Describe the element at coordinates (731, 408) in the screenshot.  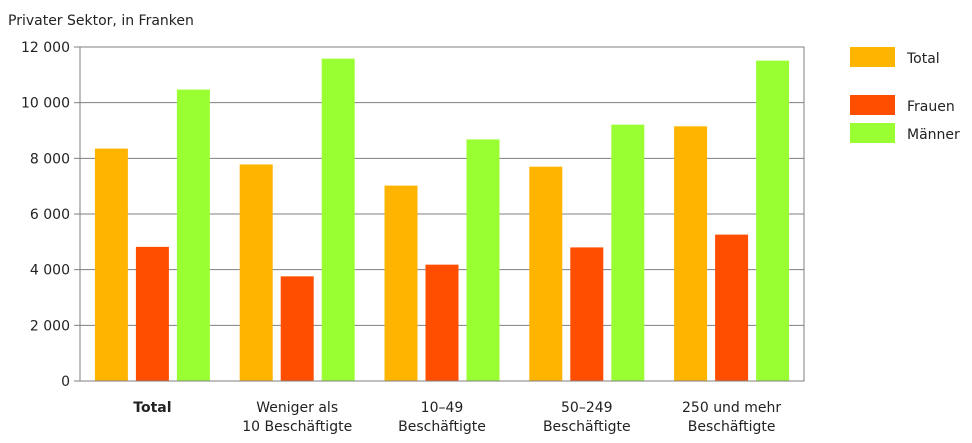
I see `x-category-label: 250 und mehr` at that location.